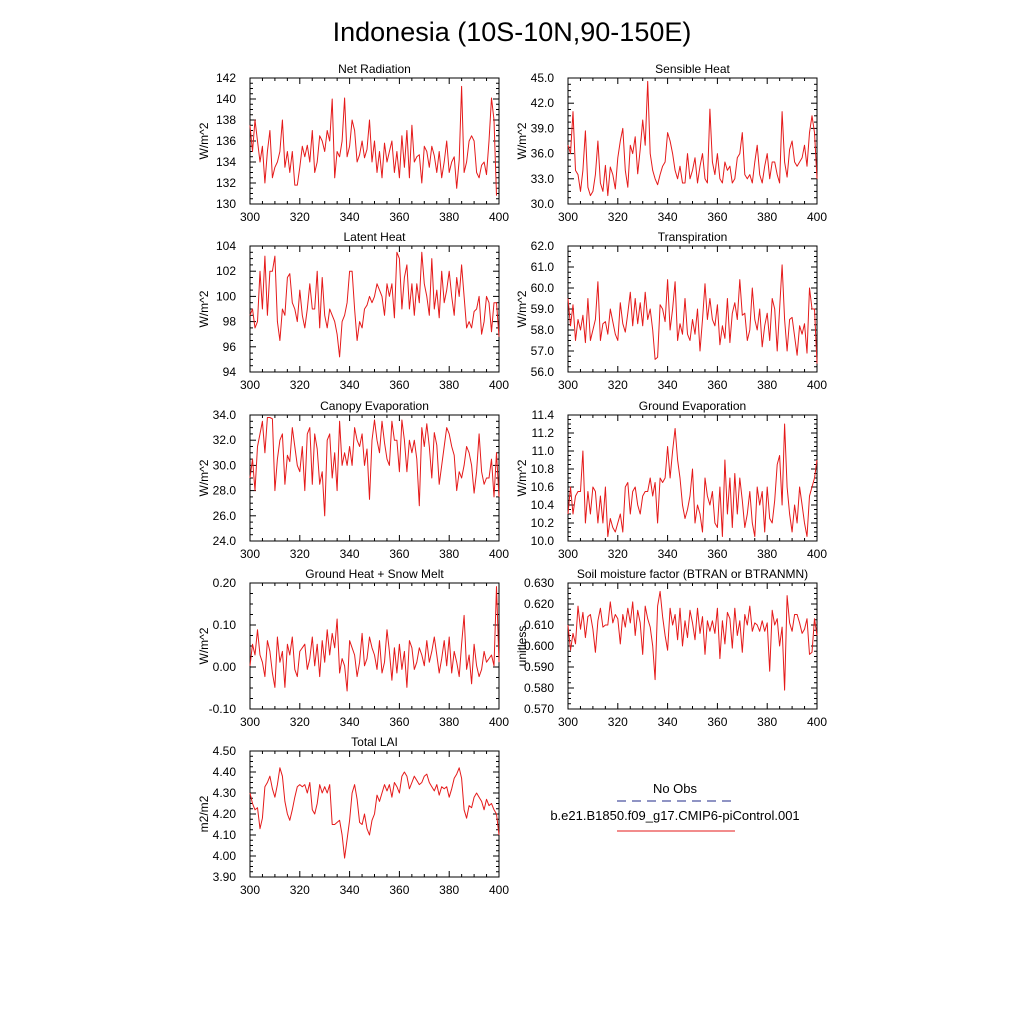 The width and height of the screenshot is (1024, 1024). What do you see at coordinates (226, 162) in the screenshot?
I see `y-tick-label: 134` at bounding box center [226, 162].